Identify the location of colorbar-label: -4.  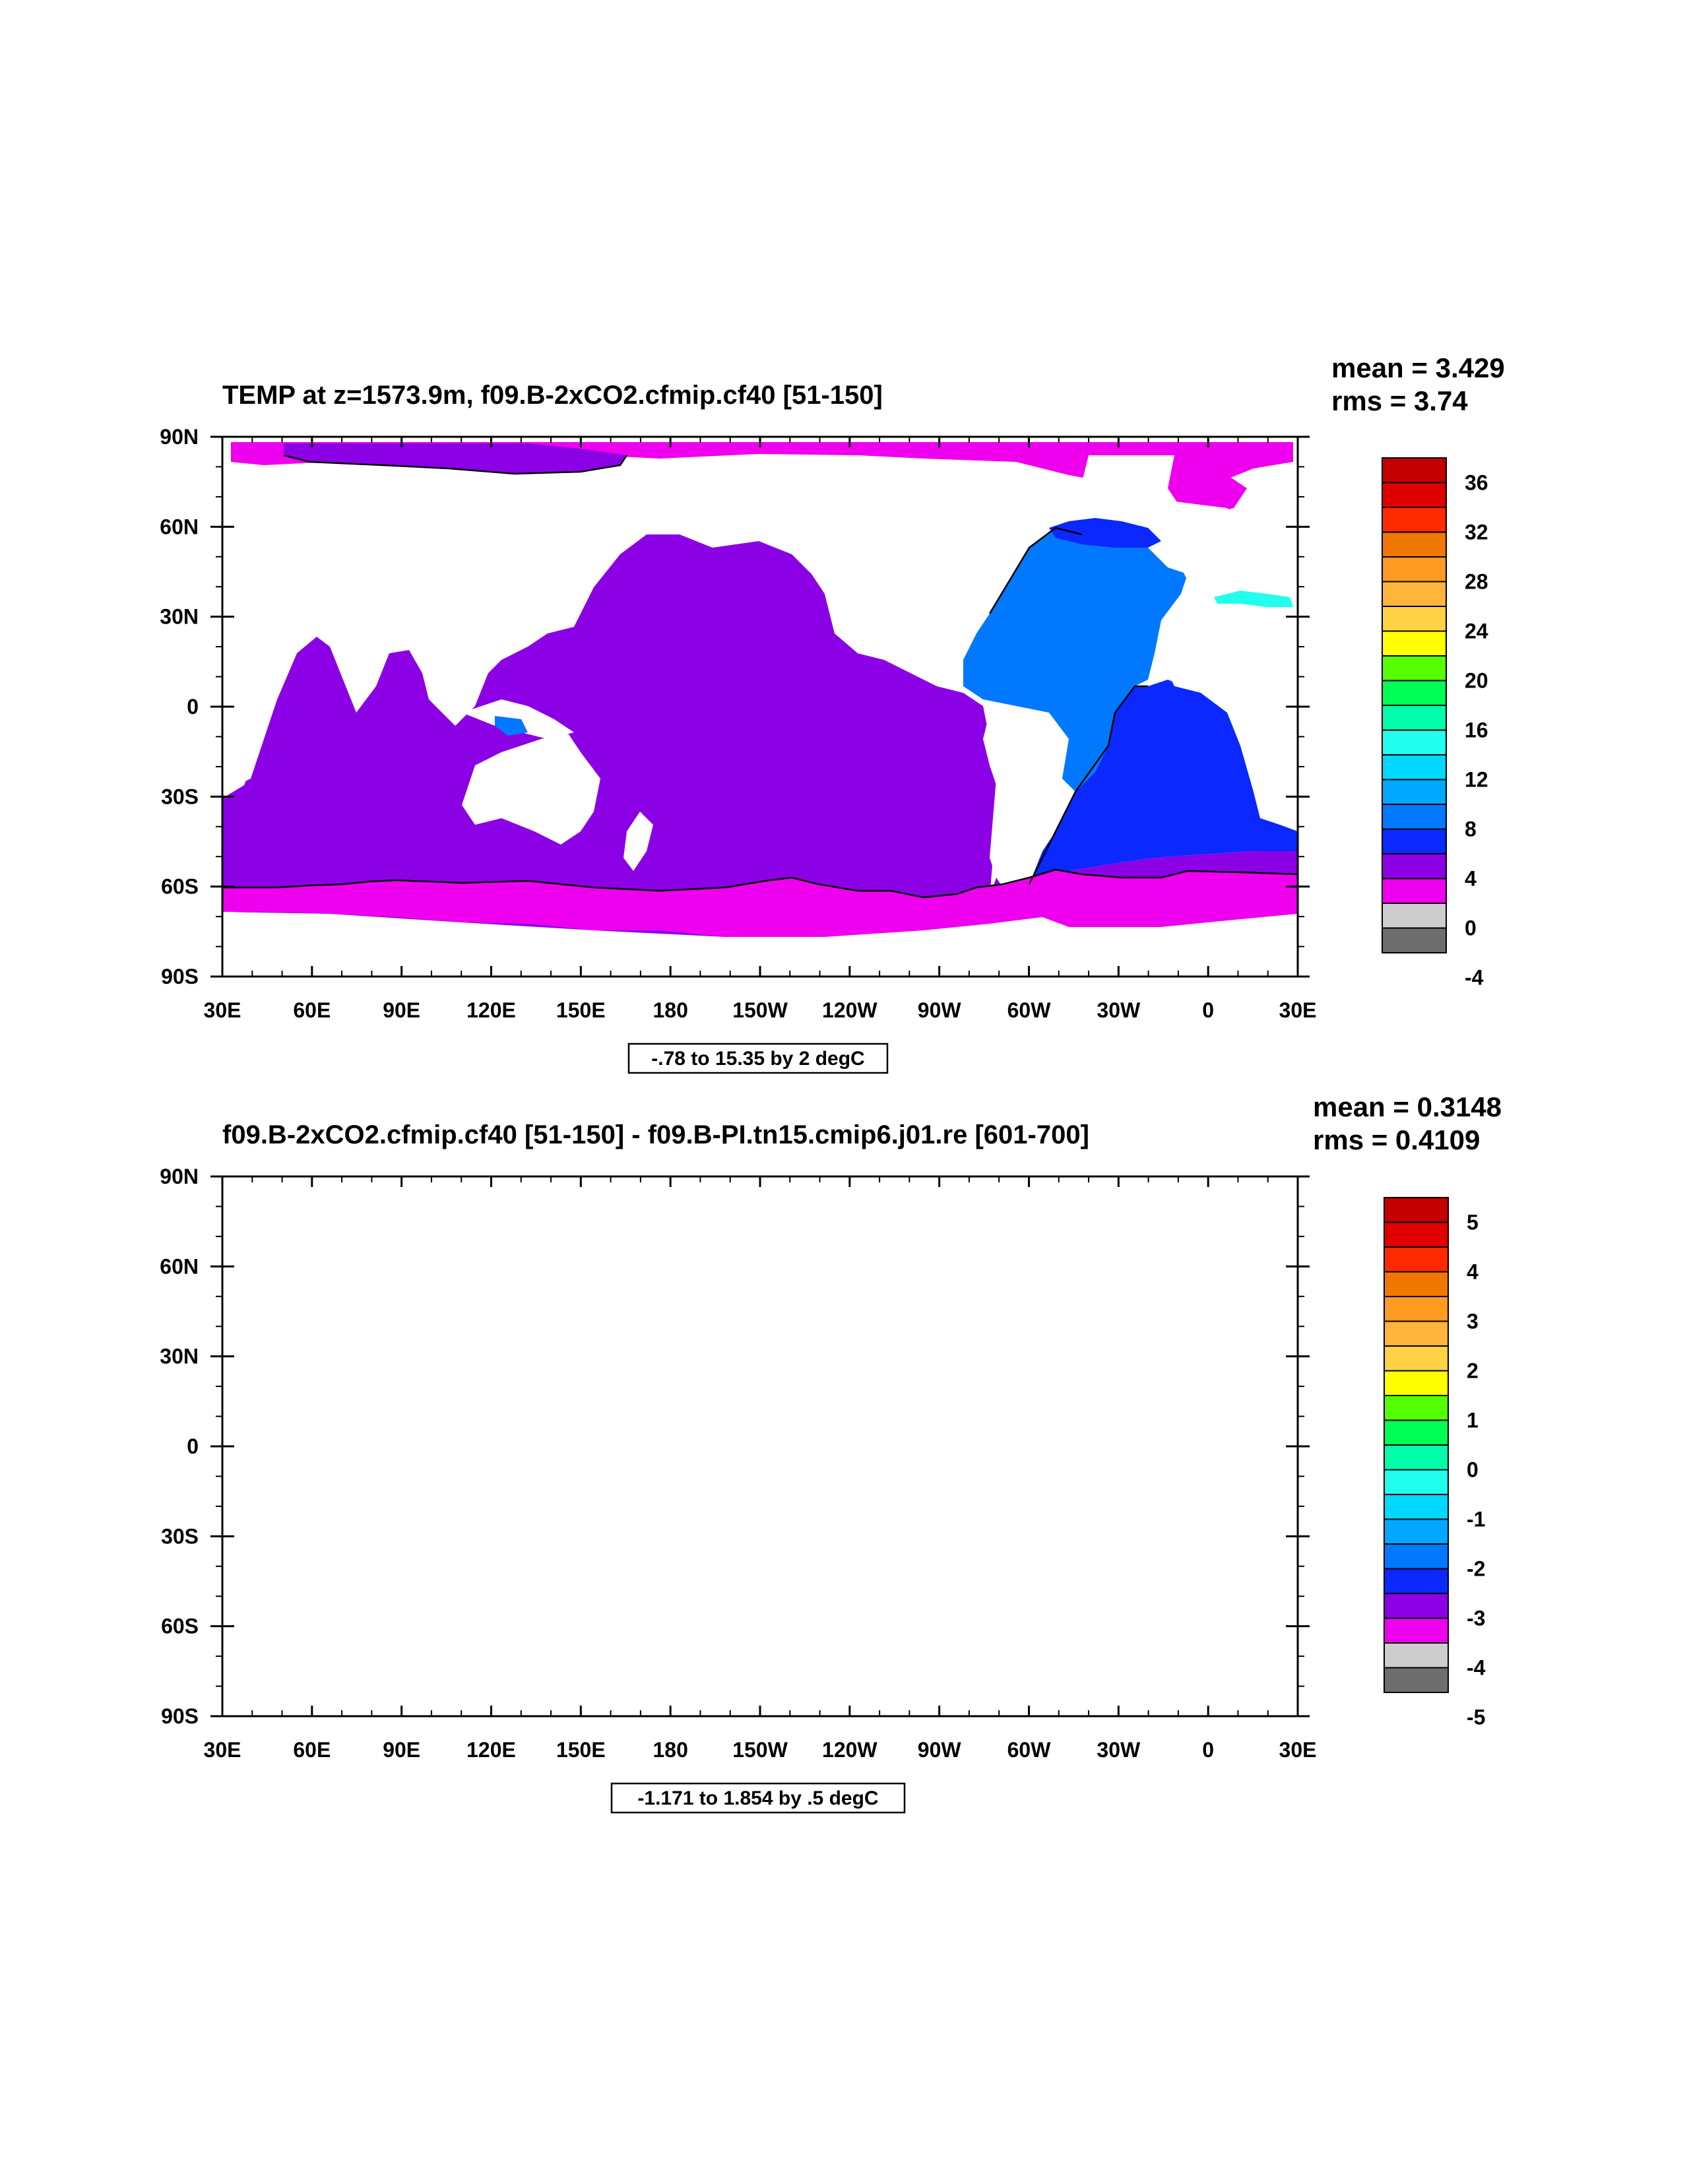
(1477, 1668).